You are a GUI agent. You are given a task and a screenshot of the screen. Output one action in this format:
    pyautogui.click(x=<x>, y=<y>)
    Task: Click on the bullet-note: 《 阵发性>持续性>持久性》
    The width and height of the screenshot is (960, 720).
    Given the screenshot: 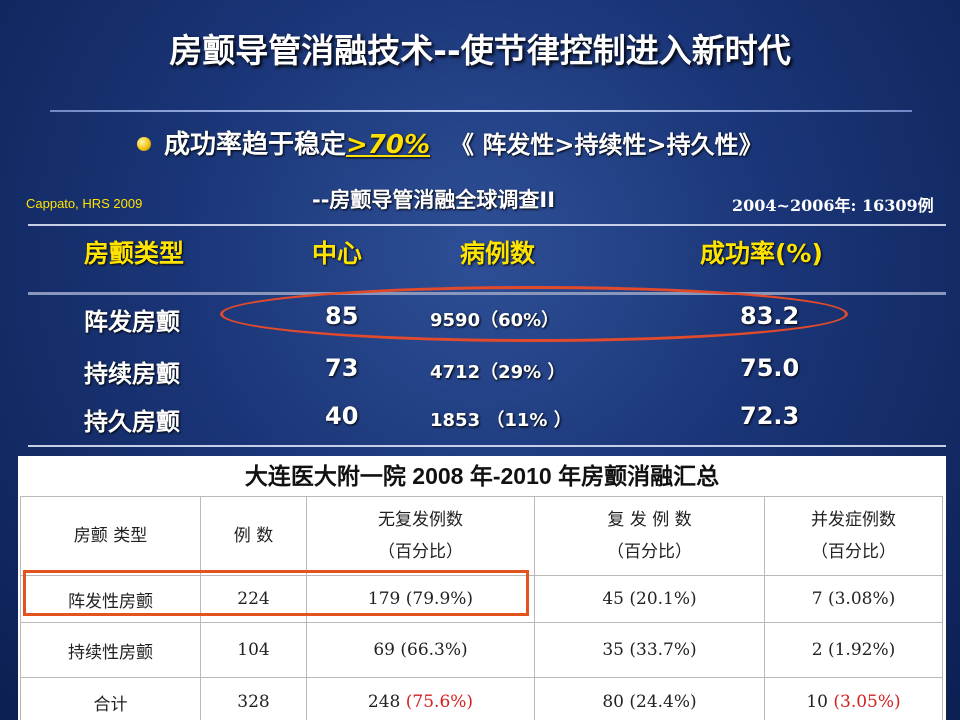 What is the action you would take?
    pyautogui.click(x=606, y=145)
    